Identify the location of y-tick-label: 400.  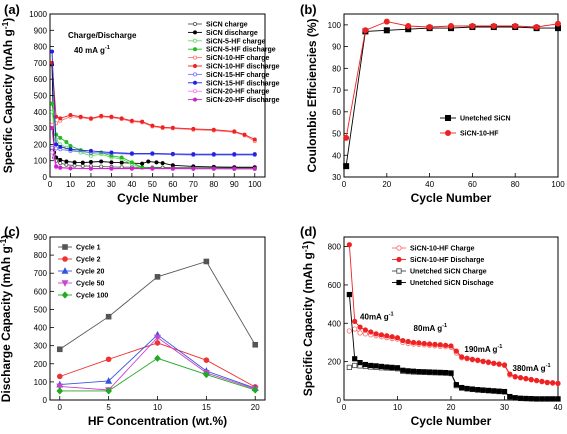
(41, 112).